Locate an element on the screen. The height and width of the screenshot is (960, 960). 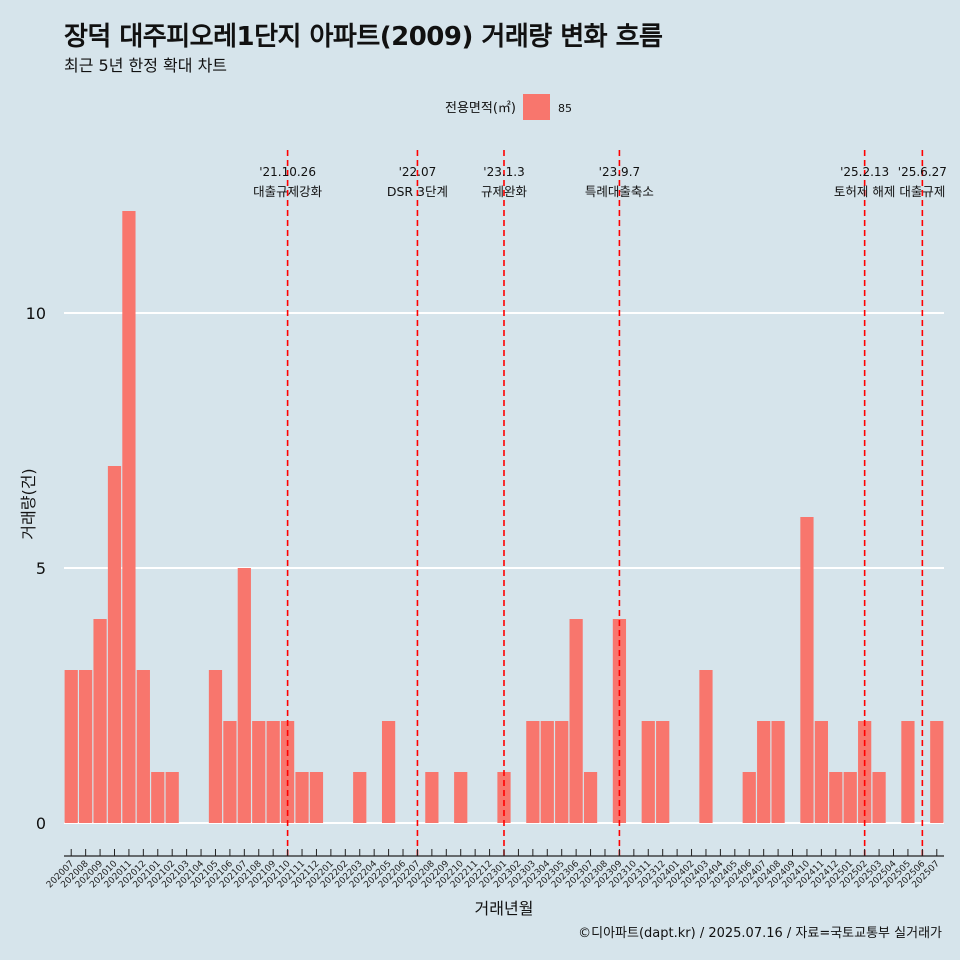
legend-title: 전용면적(㎡) is located at coordinates (480, 108).